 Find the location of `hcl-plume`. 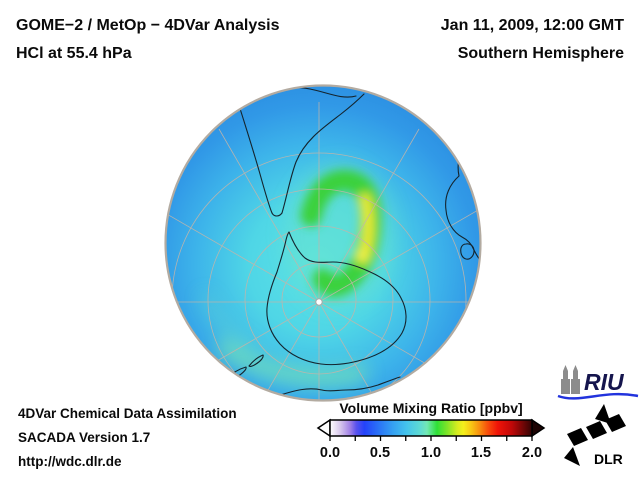

hcl-plume is located at coordinates (341, 233).